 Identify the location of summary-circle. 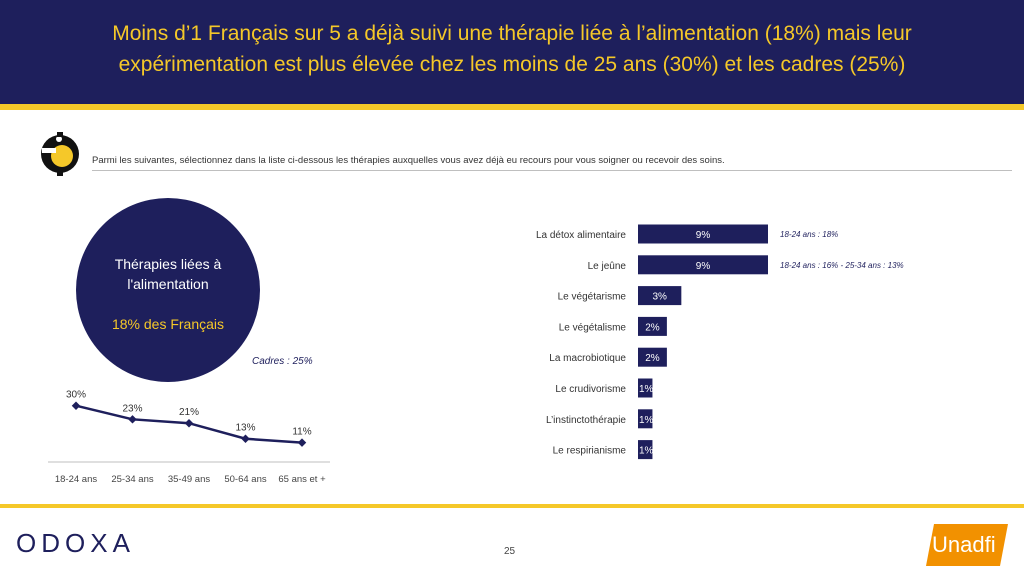
(168, 290).